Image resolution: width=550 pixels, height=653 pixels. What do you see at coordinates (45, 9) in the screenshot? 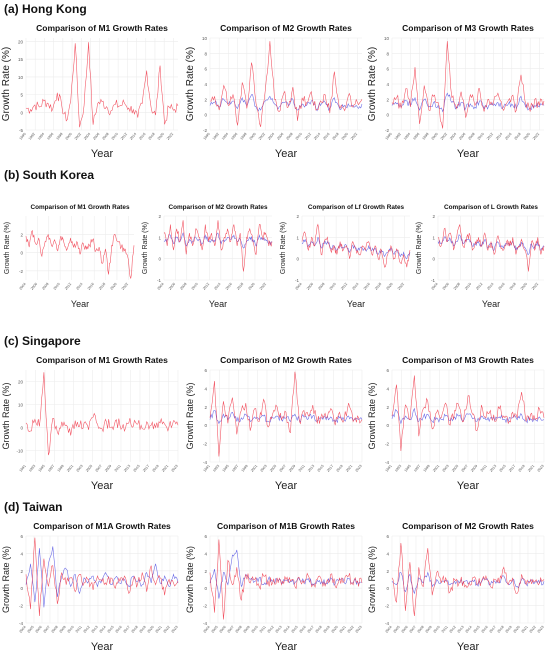
I see `section-title-hong-kong: (a) Hong Kong` at bounding box center [45, 9].